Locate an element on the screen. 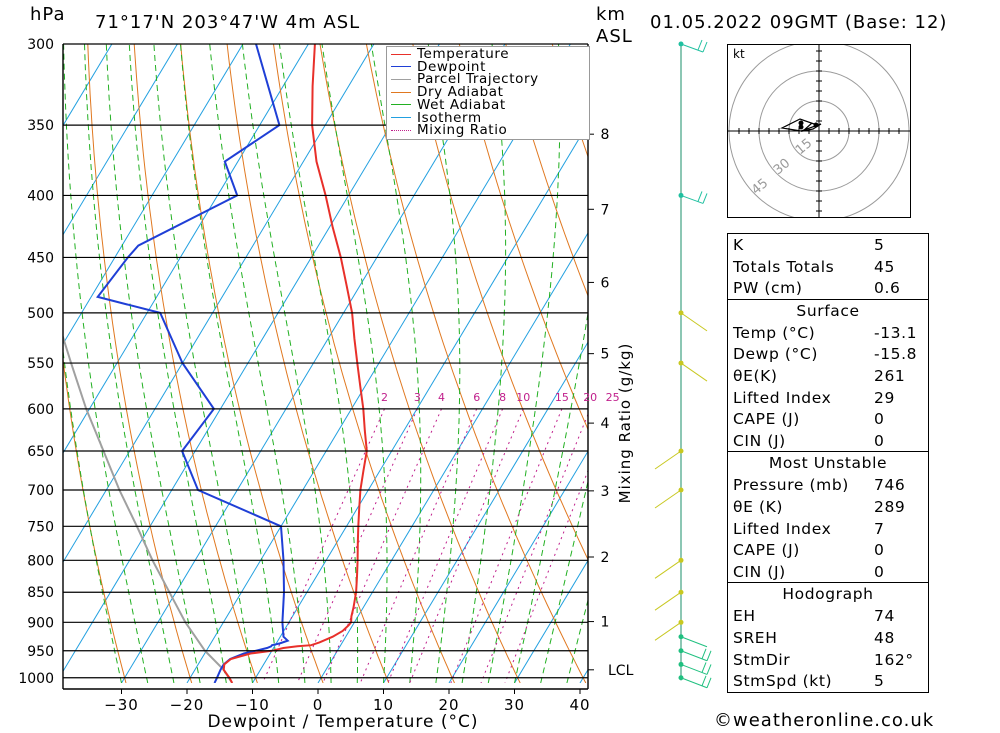  pressure-unit: hPa is located at coordinates (48, 14).